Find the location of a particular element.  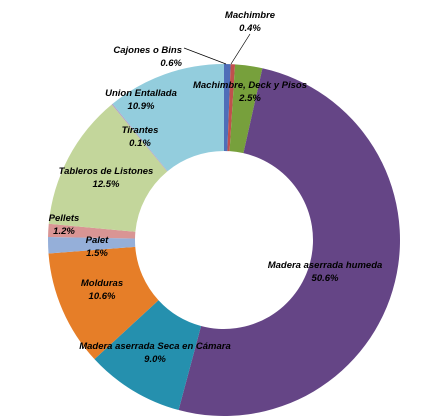

slice-madera-aserrada-seca-en-camara is located at coordinates (148, 355).